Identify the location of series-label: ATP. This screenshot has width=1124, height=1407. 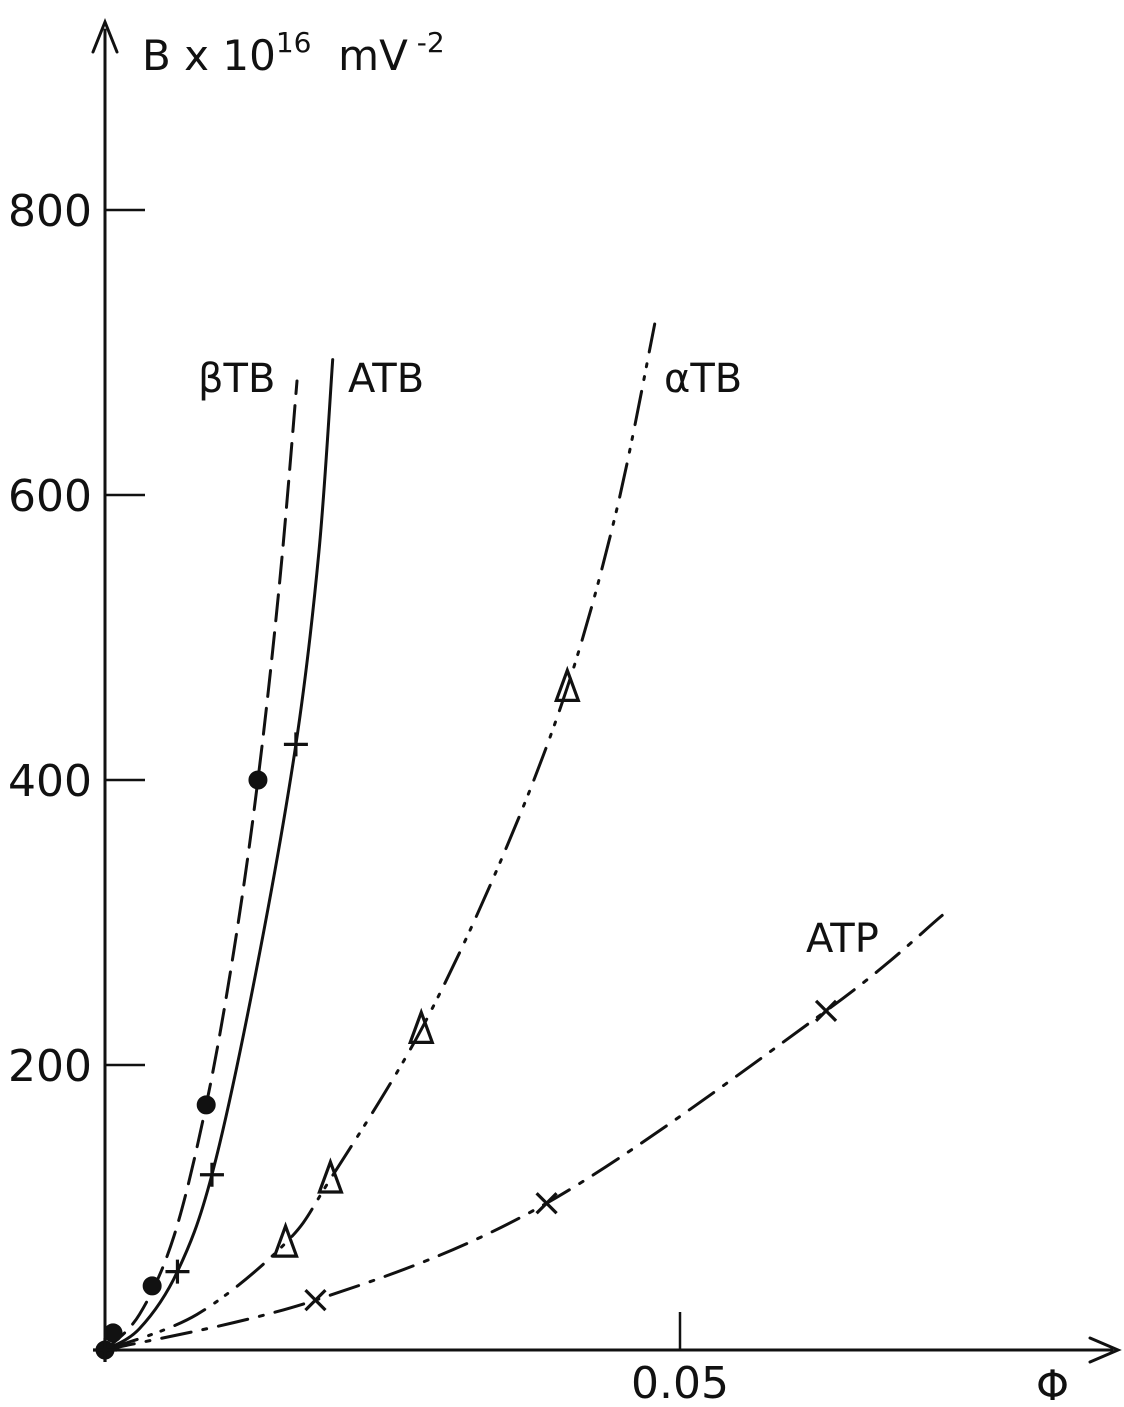
(842, 939).